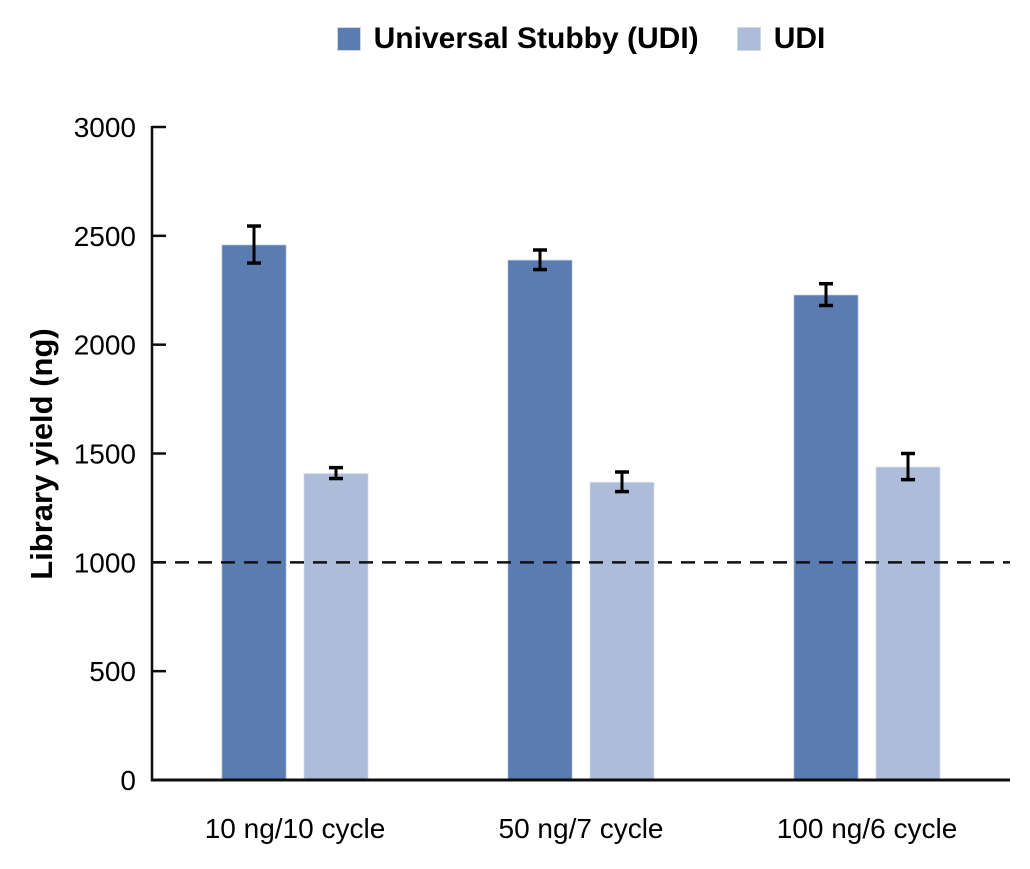 This screenshot has width=1030, height=869. Describe the element at coordinates (336, 626) in the screenshot. I see `bar-series1-cat0` at that location.